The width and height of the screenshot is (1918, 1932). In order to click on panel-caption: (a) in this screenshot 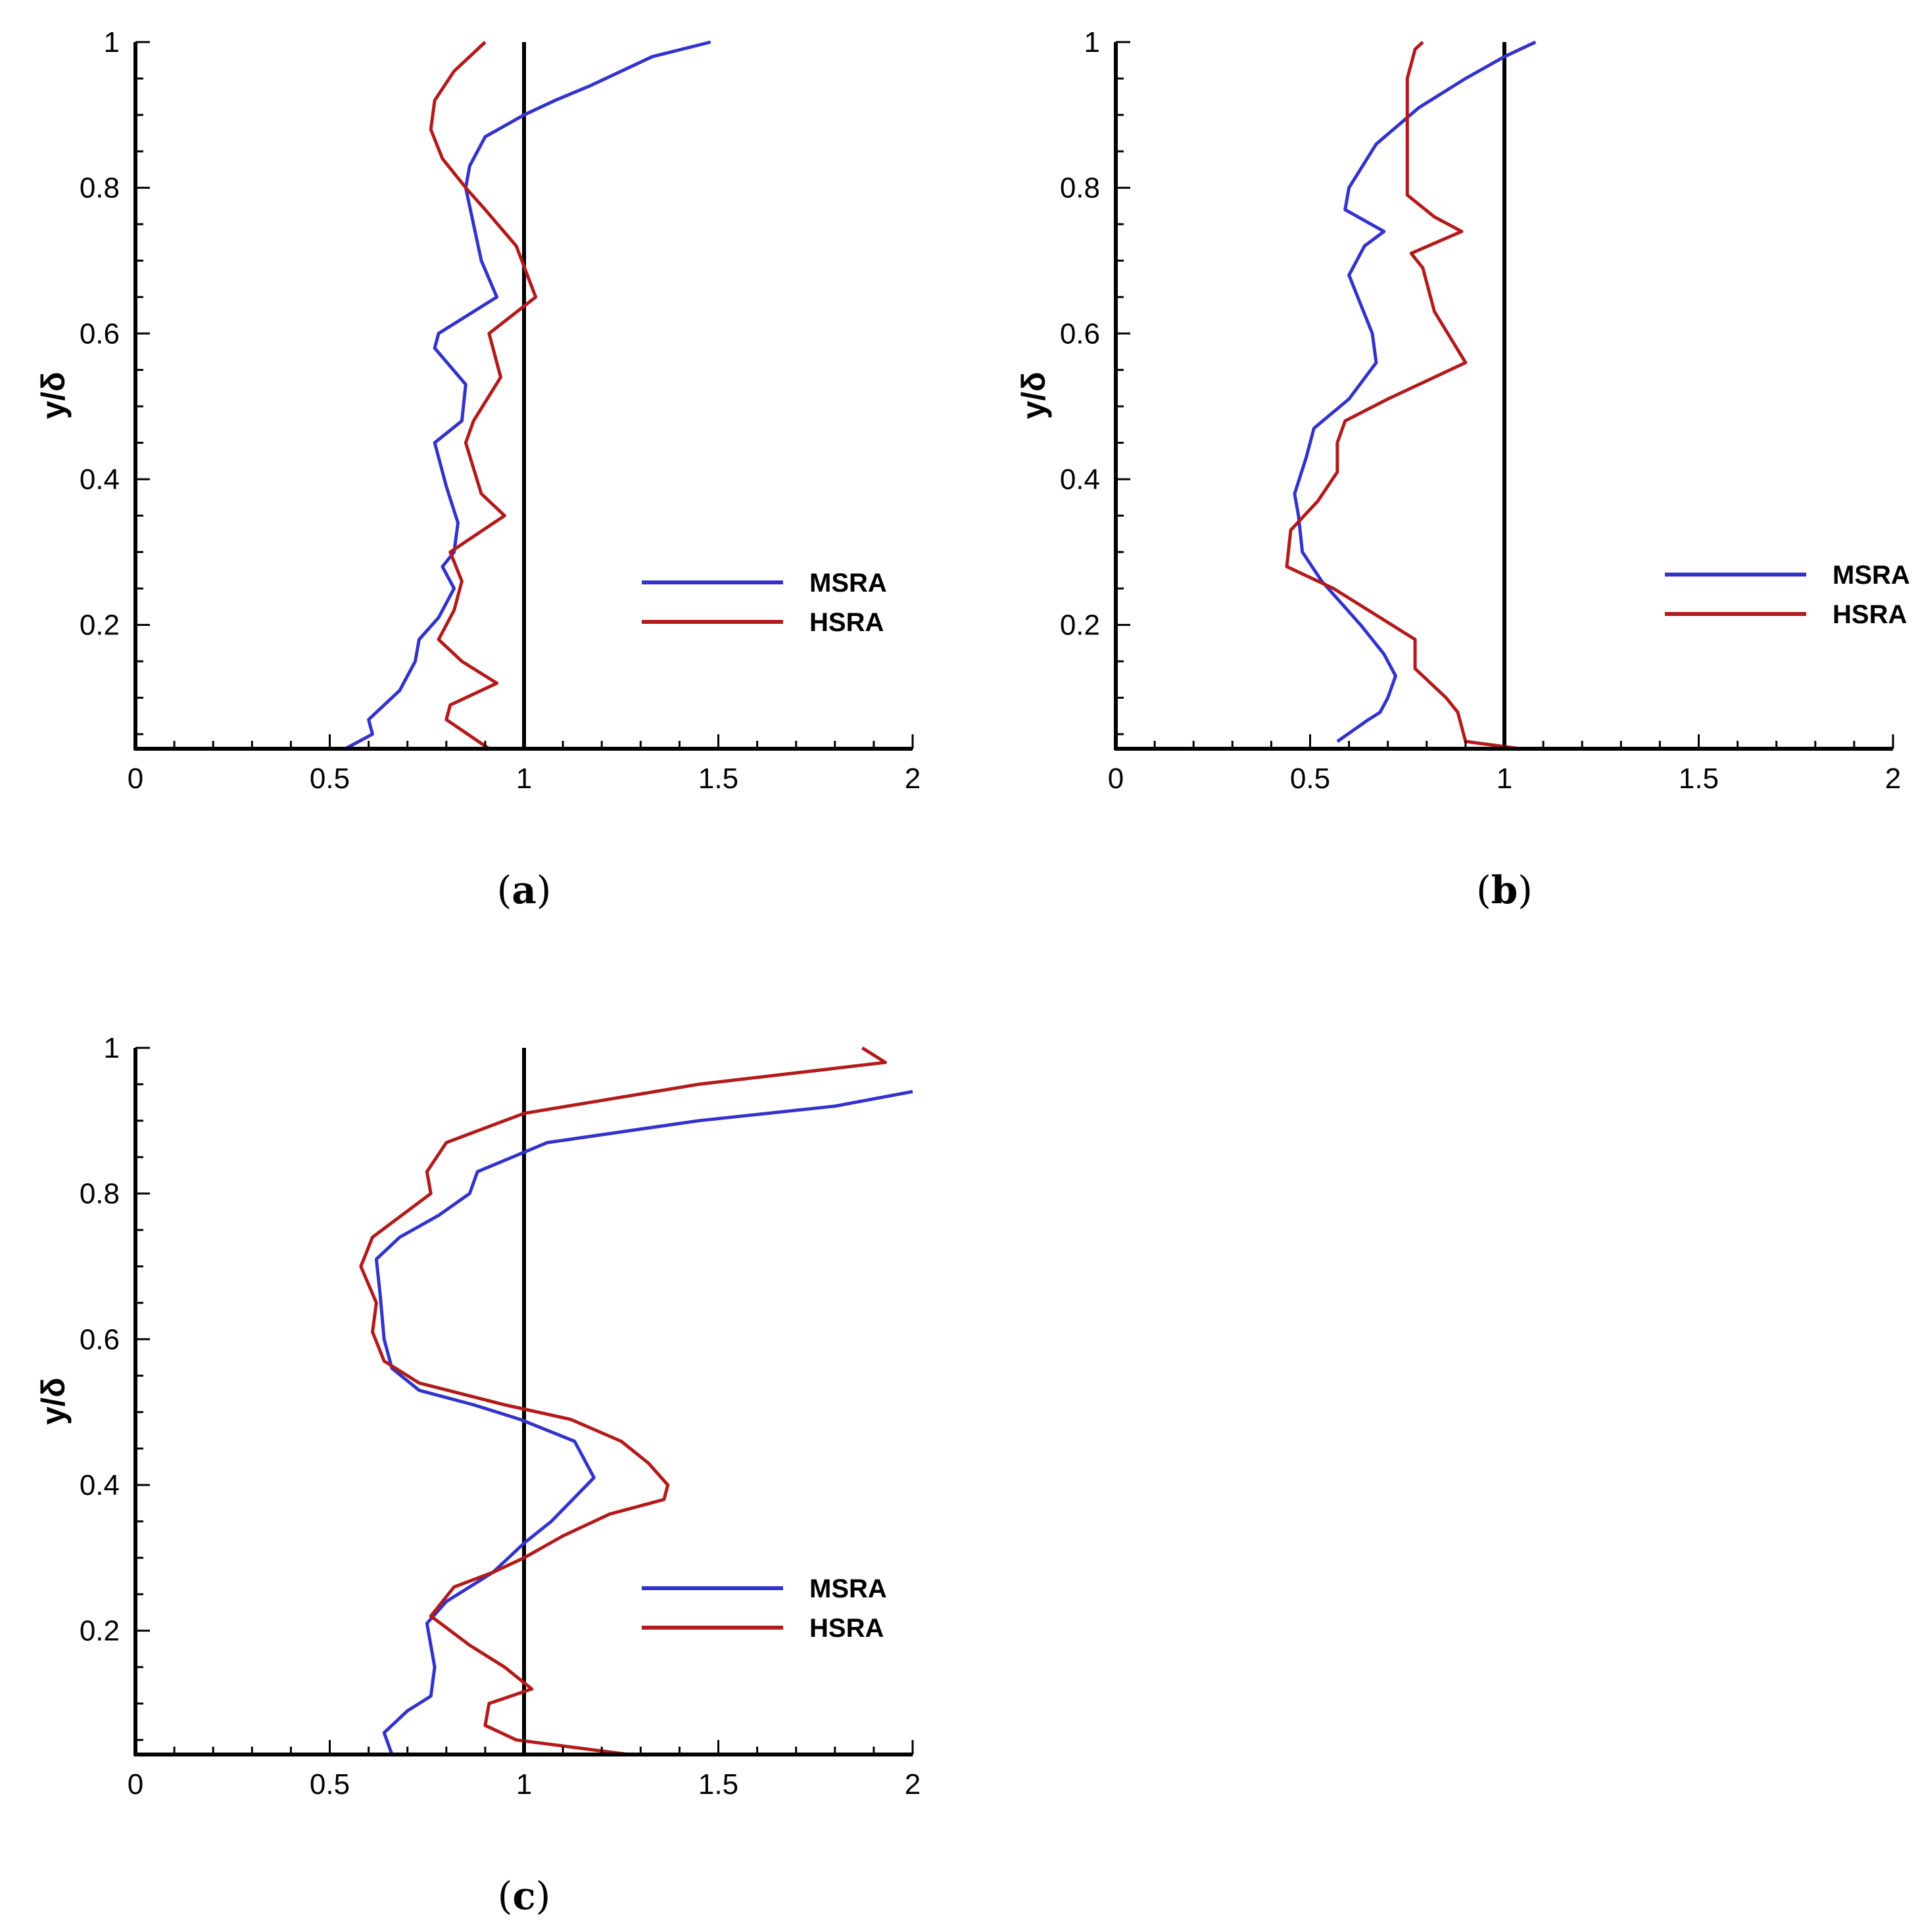, I will do `click(524, 890)`.